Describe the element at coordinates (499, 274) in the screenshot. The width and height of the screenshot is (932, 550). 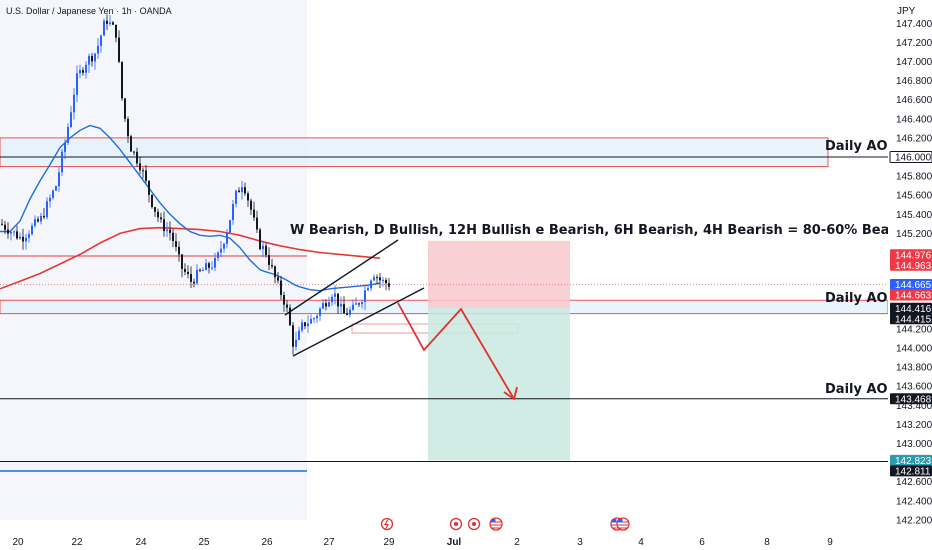
I see `position-stop-area` at that location.